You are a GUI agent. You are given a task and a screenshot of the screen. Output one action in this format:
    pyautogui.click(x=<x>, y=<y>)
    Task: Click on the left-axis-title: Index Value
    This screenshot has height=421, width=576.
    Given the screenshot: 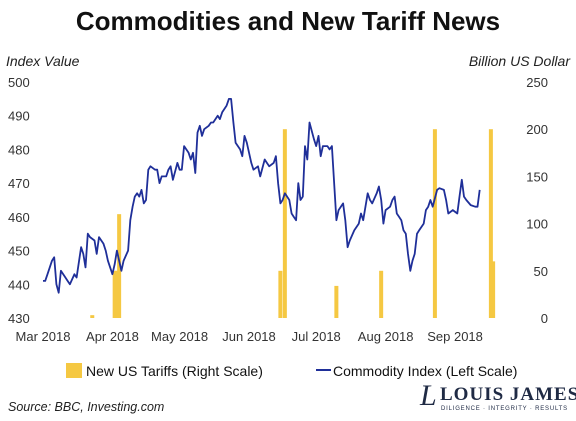 What is the action you would take?
    pyautogui.click(x=43, y=61)
    